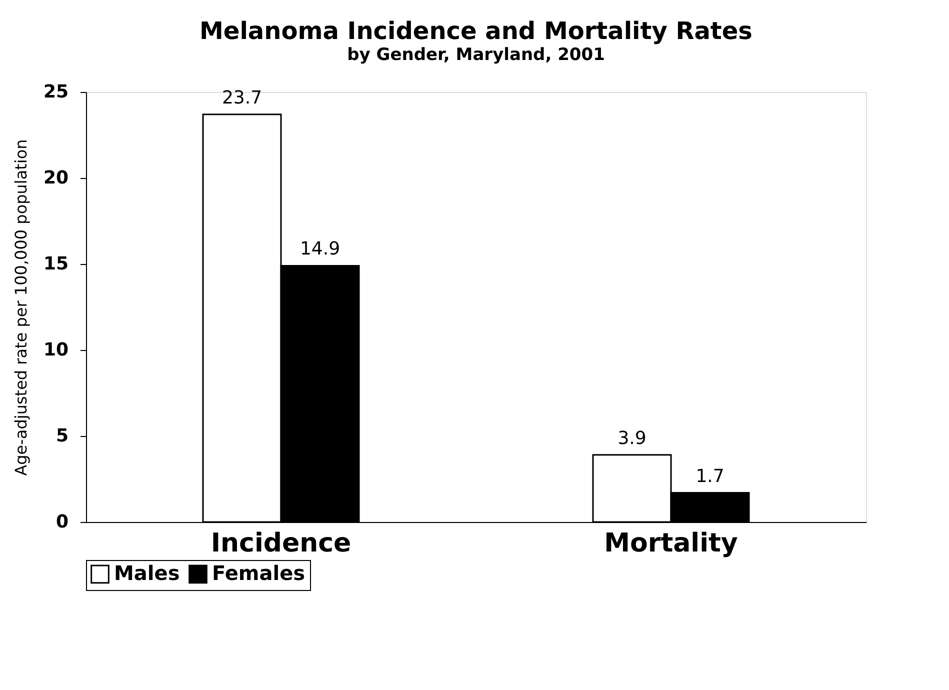  Describe the element at coordinates (55, 264) in the screenshot. I see `y-tick-label: 15` at that location.